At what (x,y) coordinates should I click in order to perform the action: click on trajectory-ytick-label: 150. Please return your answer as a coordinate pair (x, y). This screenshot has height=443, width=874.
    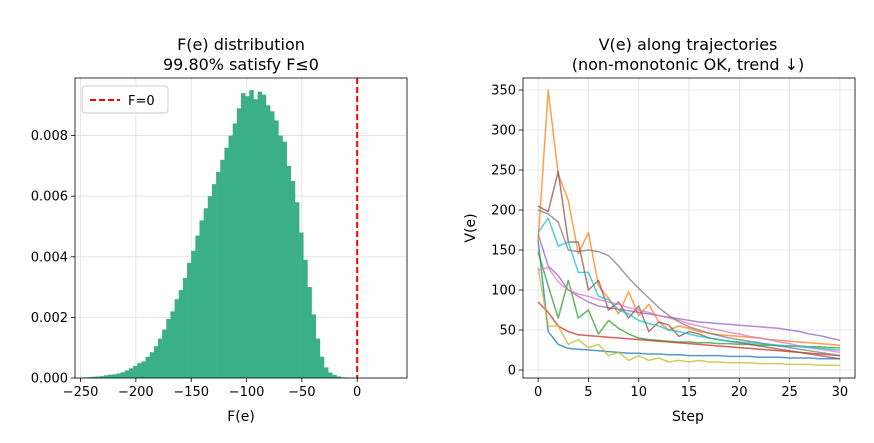
    Looking at the image, I should click on (503, 251).